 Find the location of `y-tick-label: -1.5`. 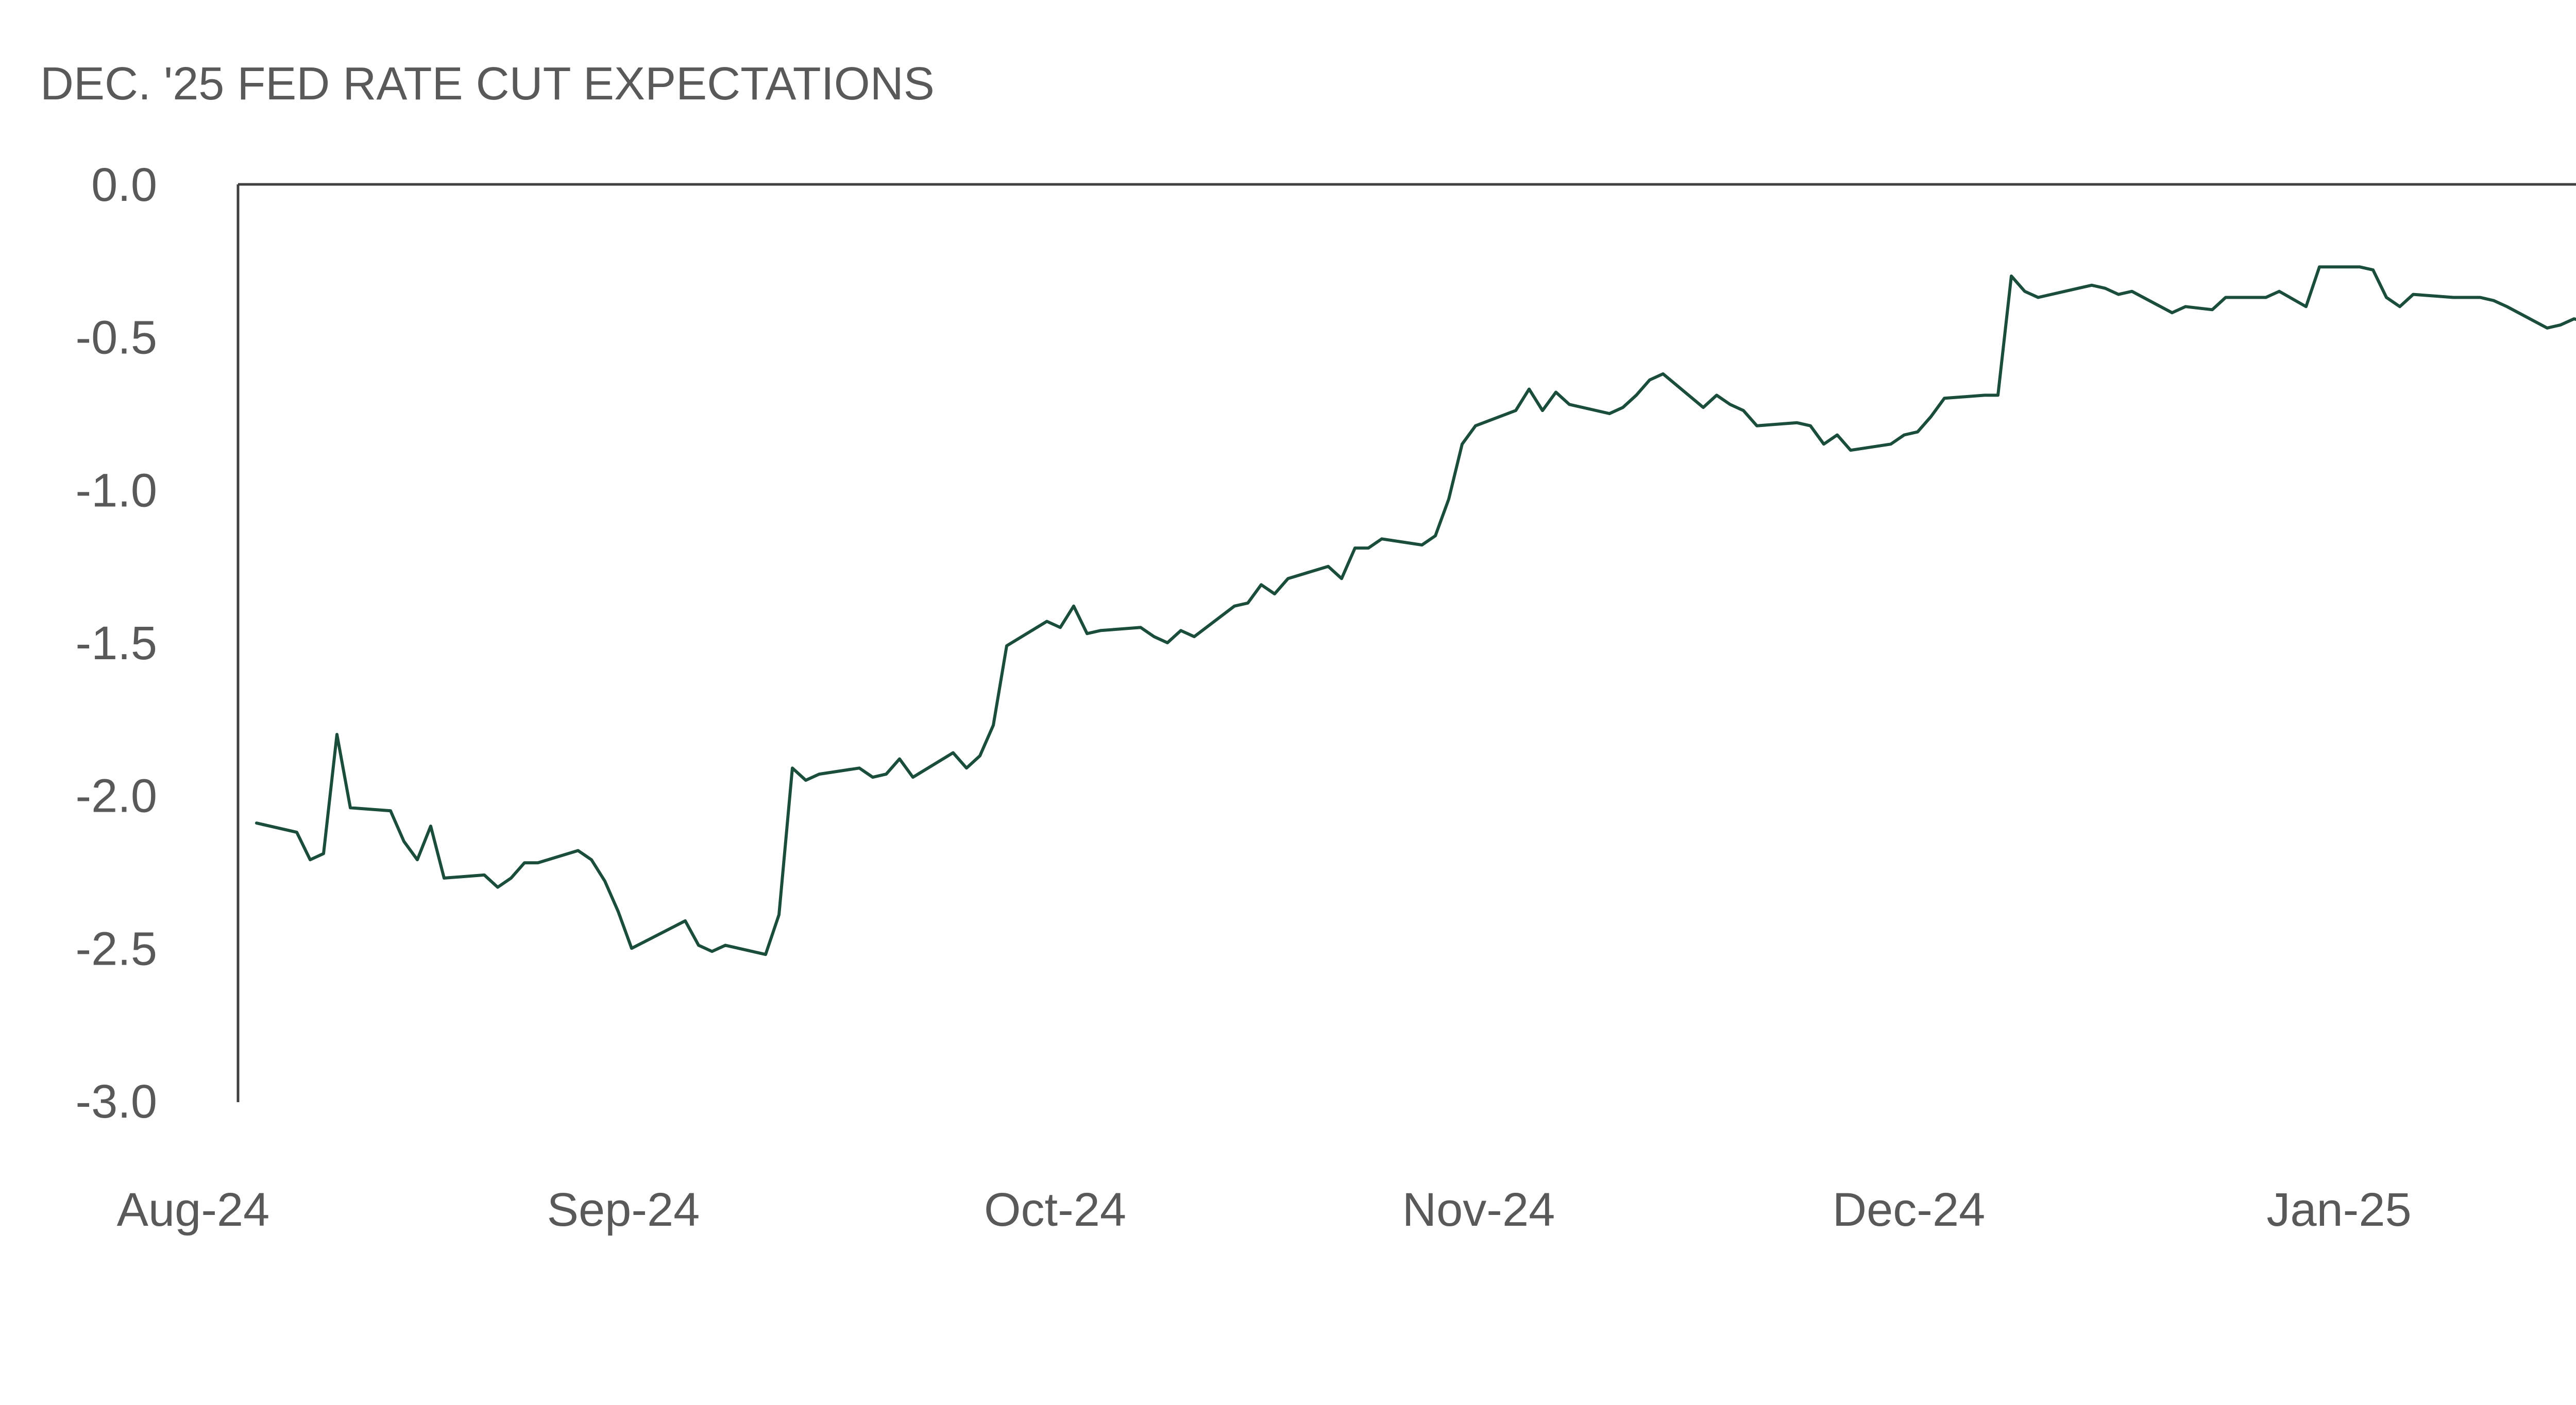

y-tick-label: -1.5 is located at coordinates (116, 643).